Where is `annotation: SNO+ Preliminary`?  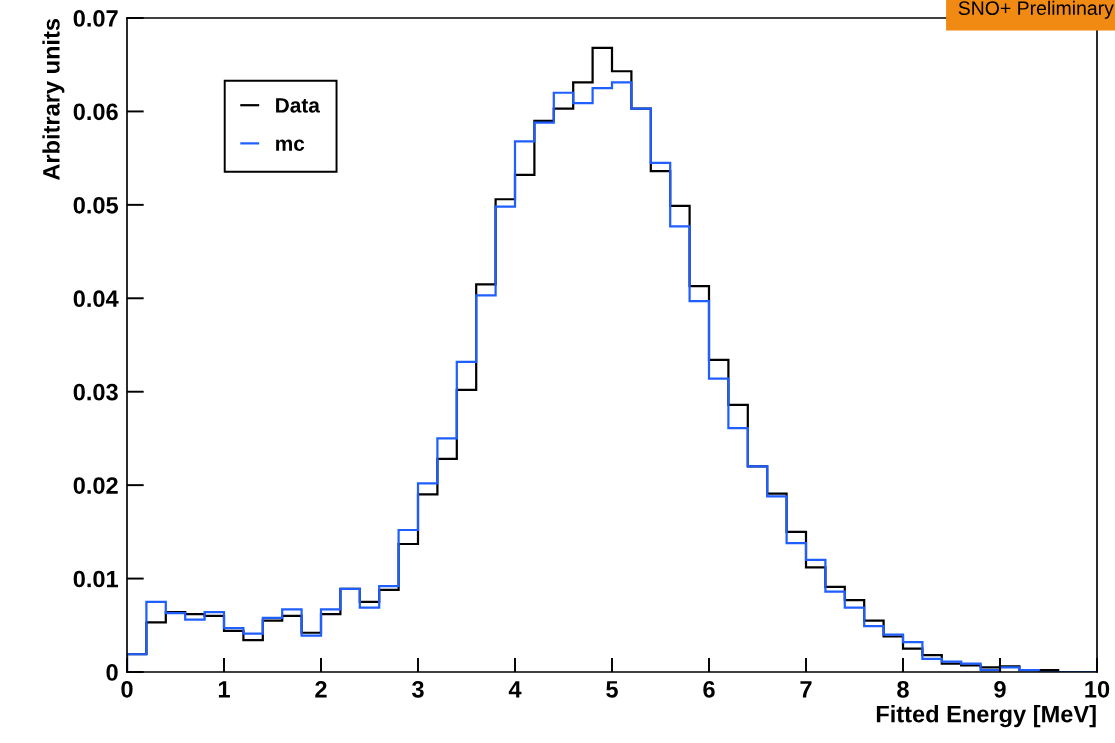
annotation: SNO+ Preliminary is located at coordinates (1036, 9).